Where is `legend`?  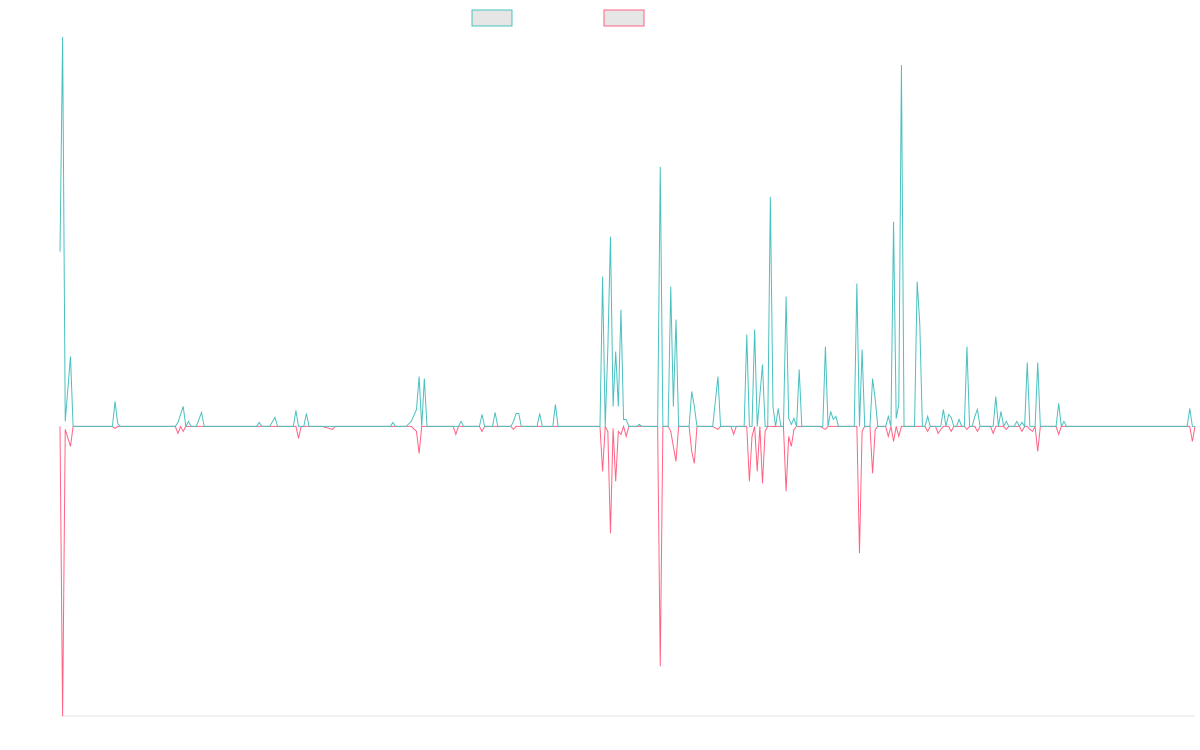
legend is located at coordinates (558, 18).